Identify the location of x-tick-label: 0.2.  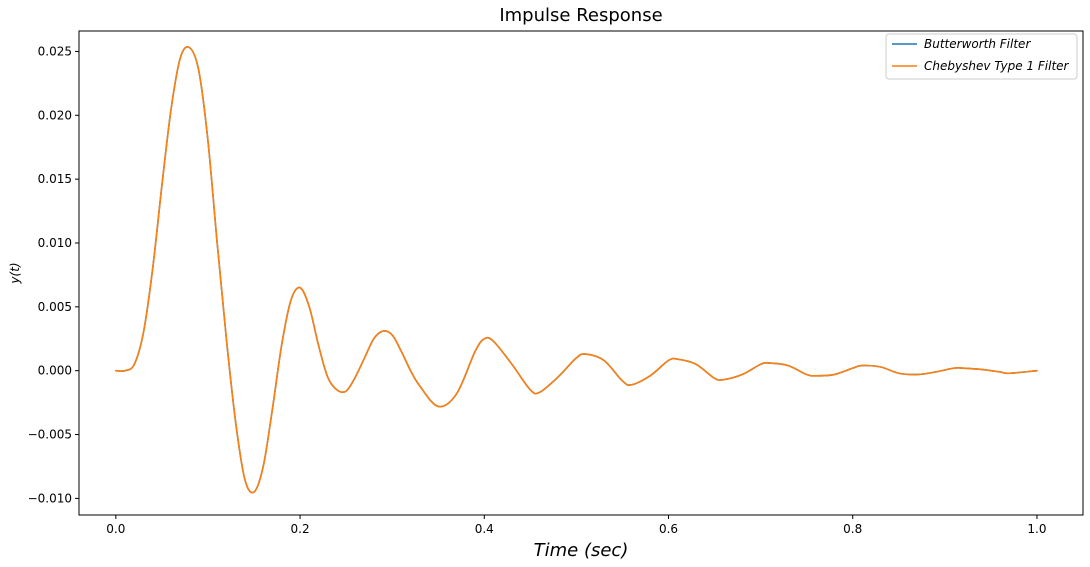
(300, 529).